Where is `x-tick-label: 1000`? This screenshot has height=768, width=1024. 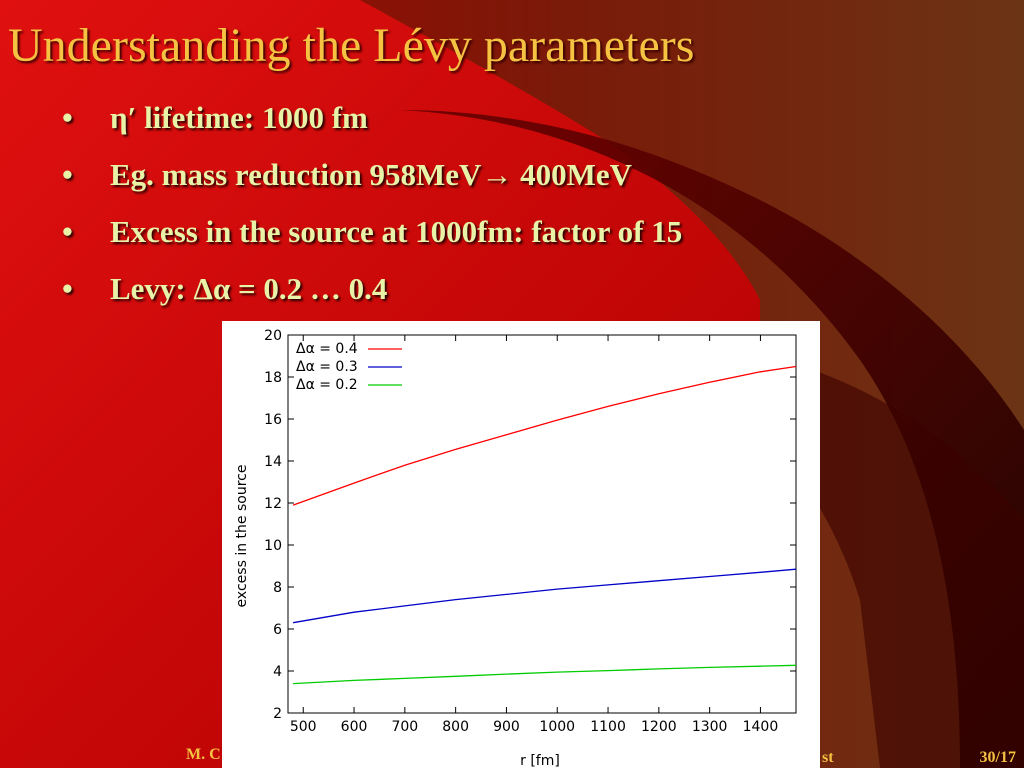 x-tick-label: 1000 is located at coordinates (557, 727).